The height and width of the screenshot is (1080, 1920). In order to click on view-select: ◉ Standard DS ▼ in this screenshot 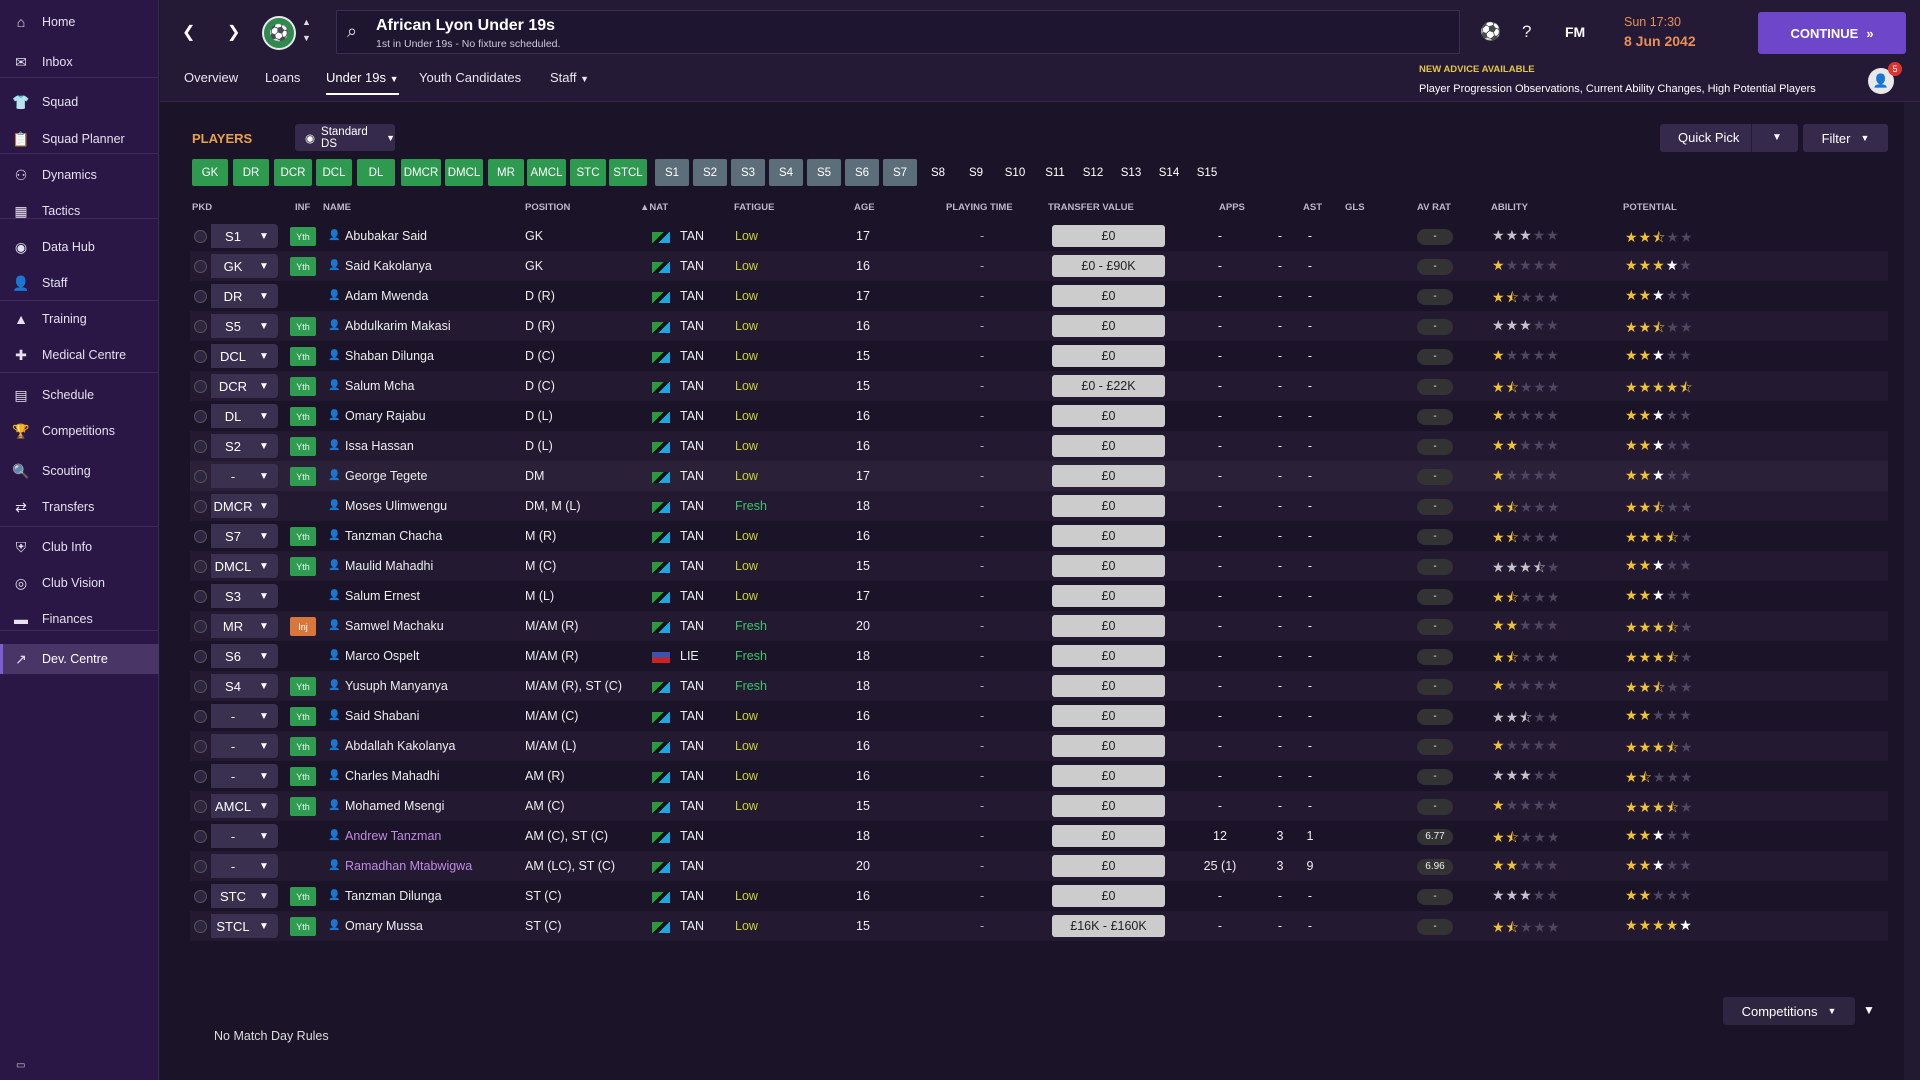, I will do `click(345, 137)`.